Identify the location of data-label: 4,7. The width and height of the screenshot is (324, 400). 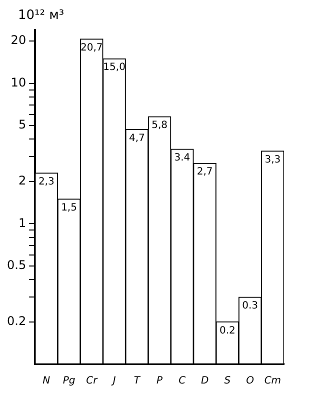
(136, 138).